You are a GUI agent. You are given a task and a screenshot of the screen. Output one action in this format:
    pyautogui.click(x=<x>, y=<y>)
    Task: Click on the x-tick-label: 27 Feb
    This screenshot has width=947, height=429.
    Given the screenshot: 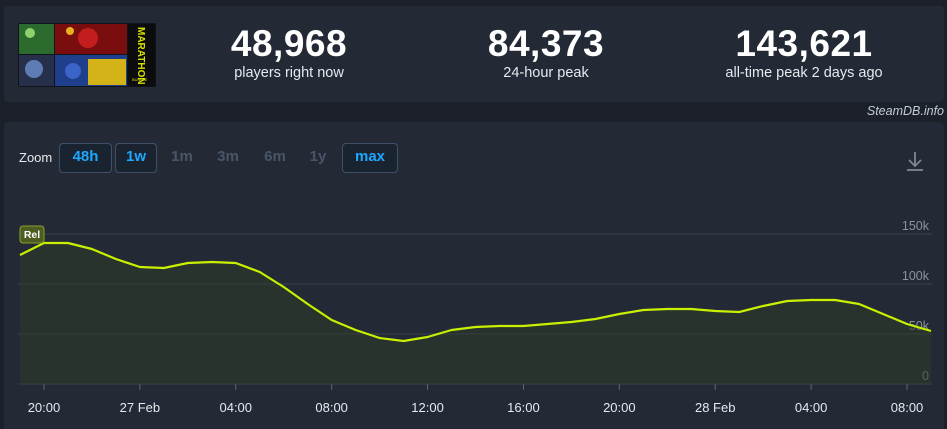 What is the action you would take?
    pyautogui.click(x=140, y=407)
    